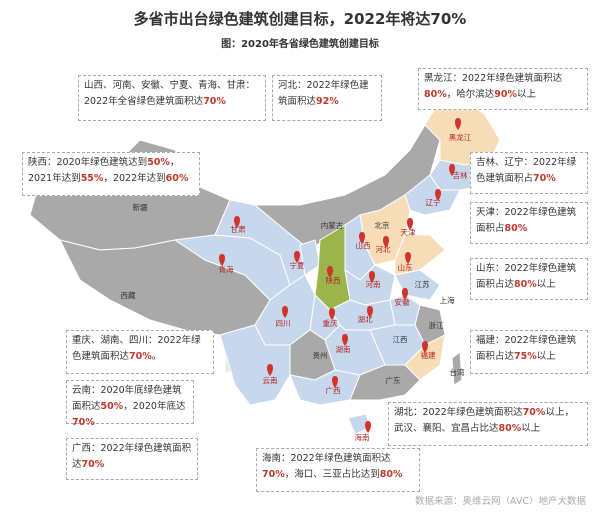  I want to click on province-label: 江西, so click(400, 339).